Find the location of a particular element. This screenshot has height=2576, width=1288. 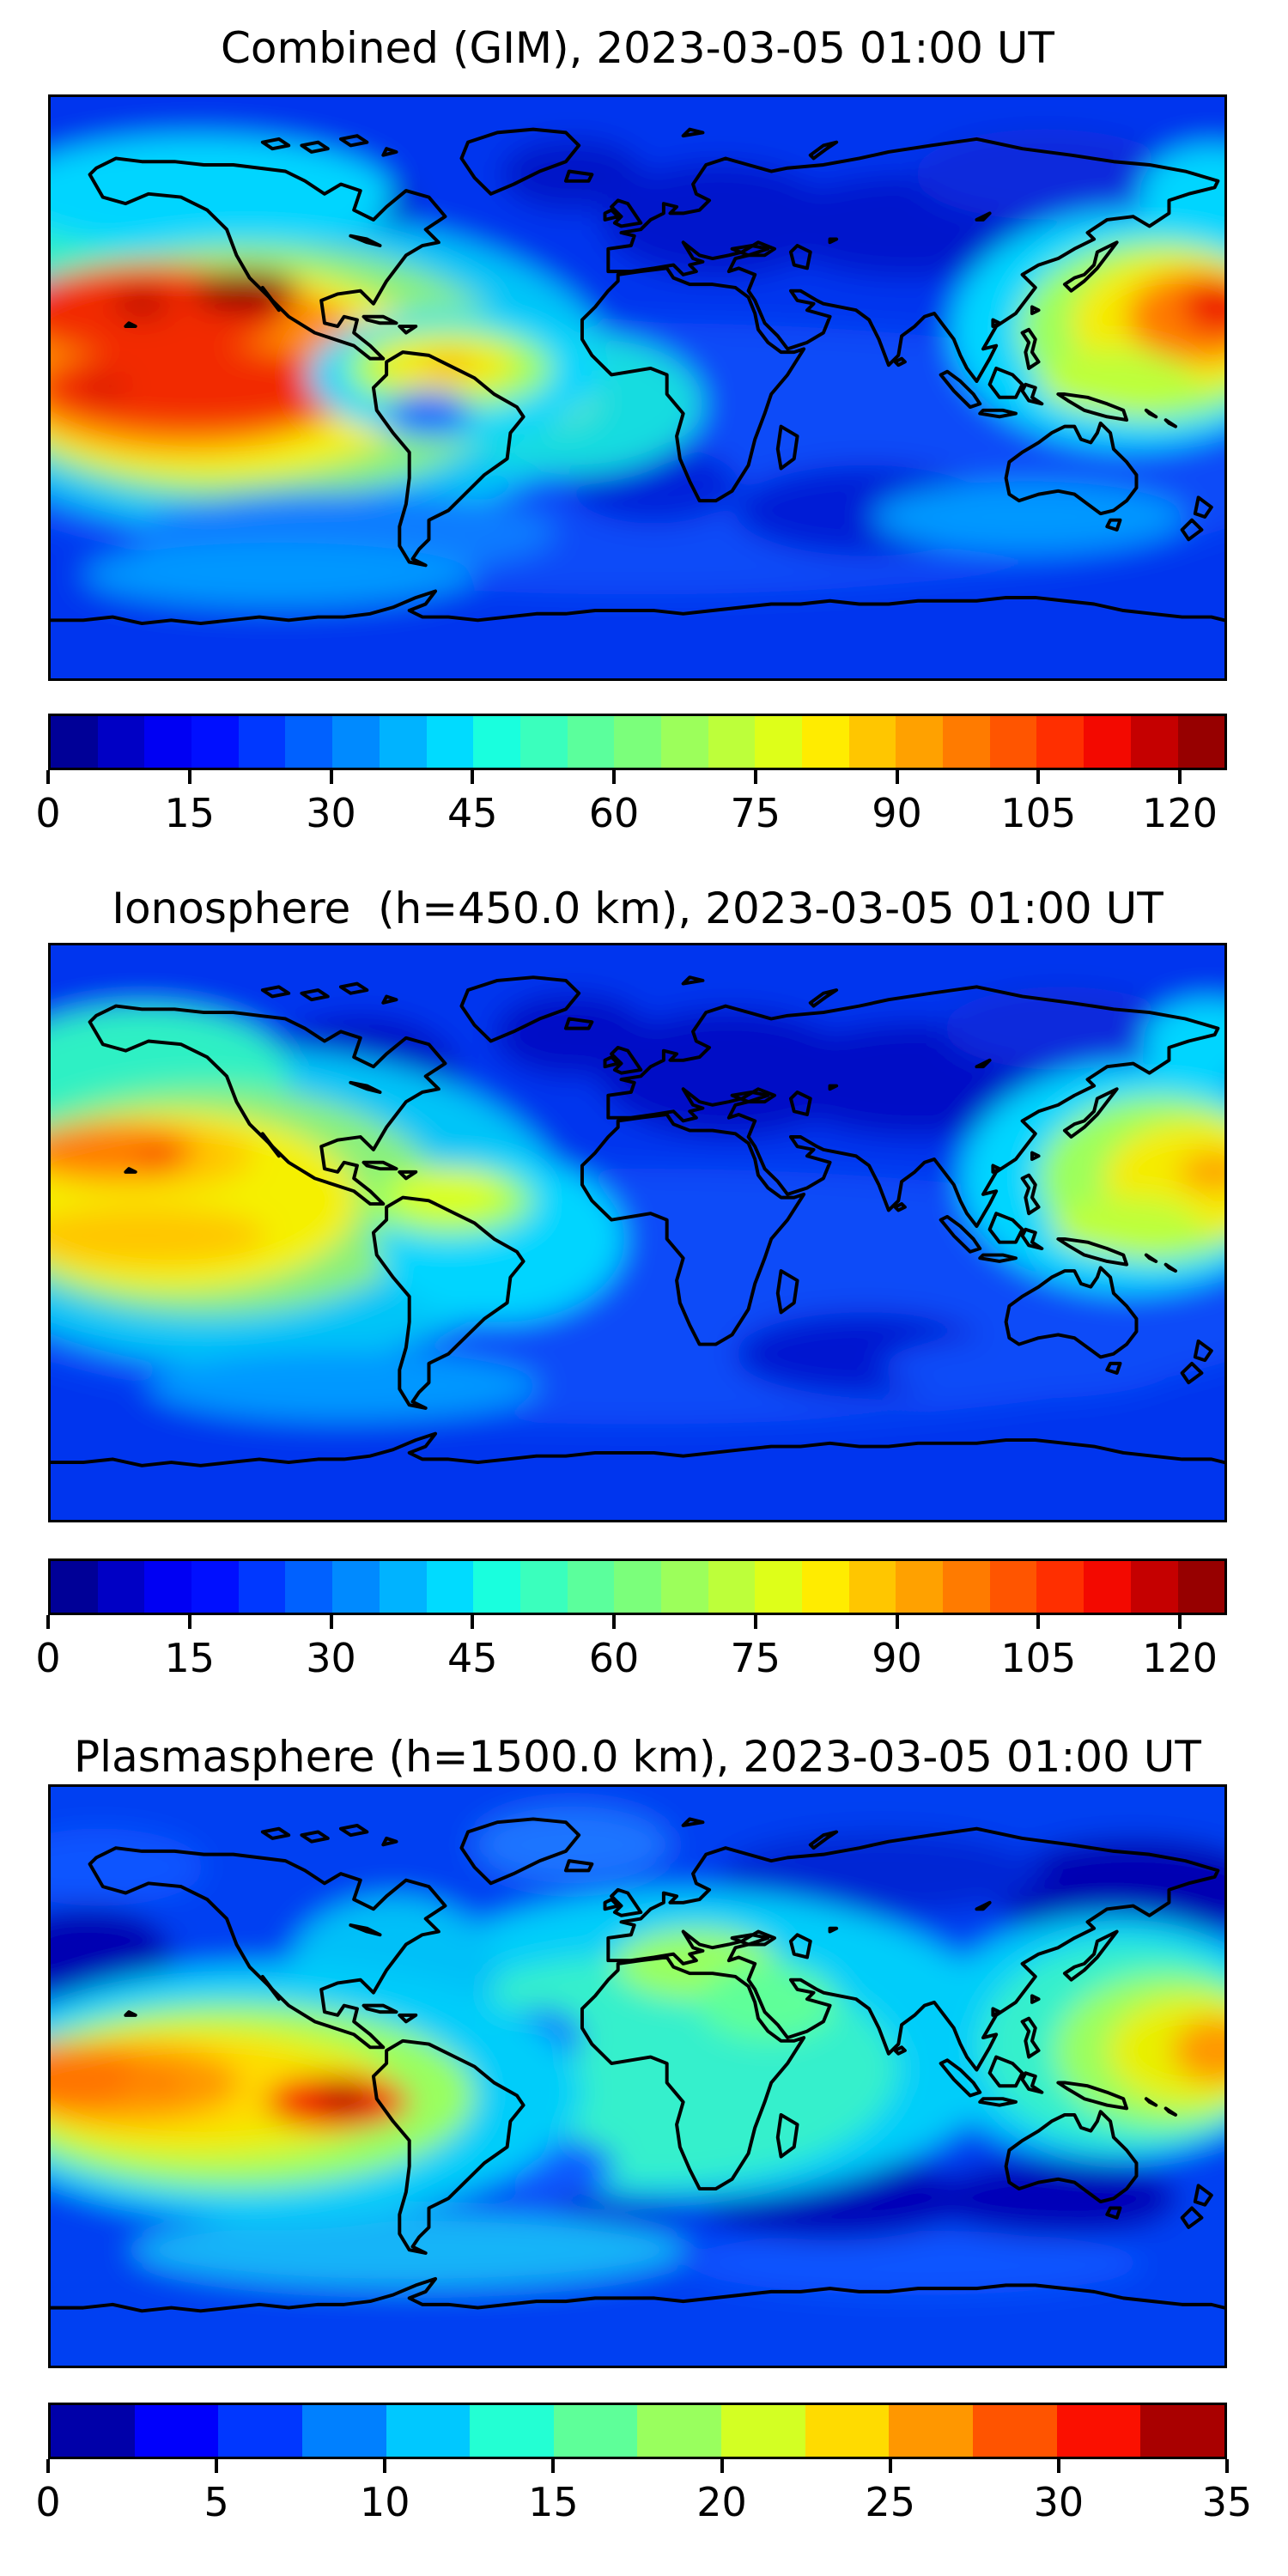

colorbar-combined is located at coordinates (638, 742).